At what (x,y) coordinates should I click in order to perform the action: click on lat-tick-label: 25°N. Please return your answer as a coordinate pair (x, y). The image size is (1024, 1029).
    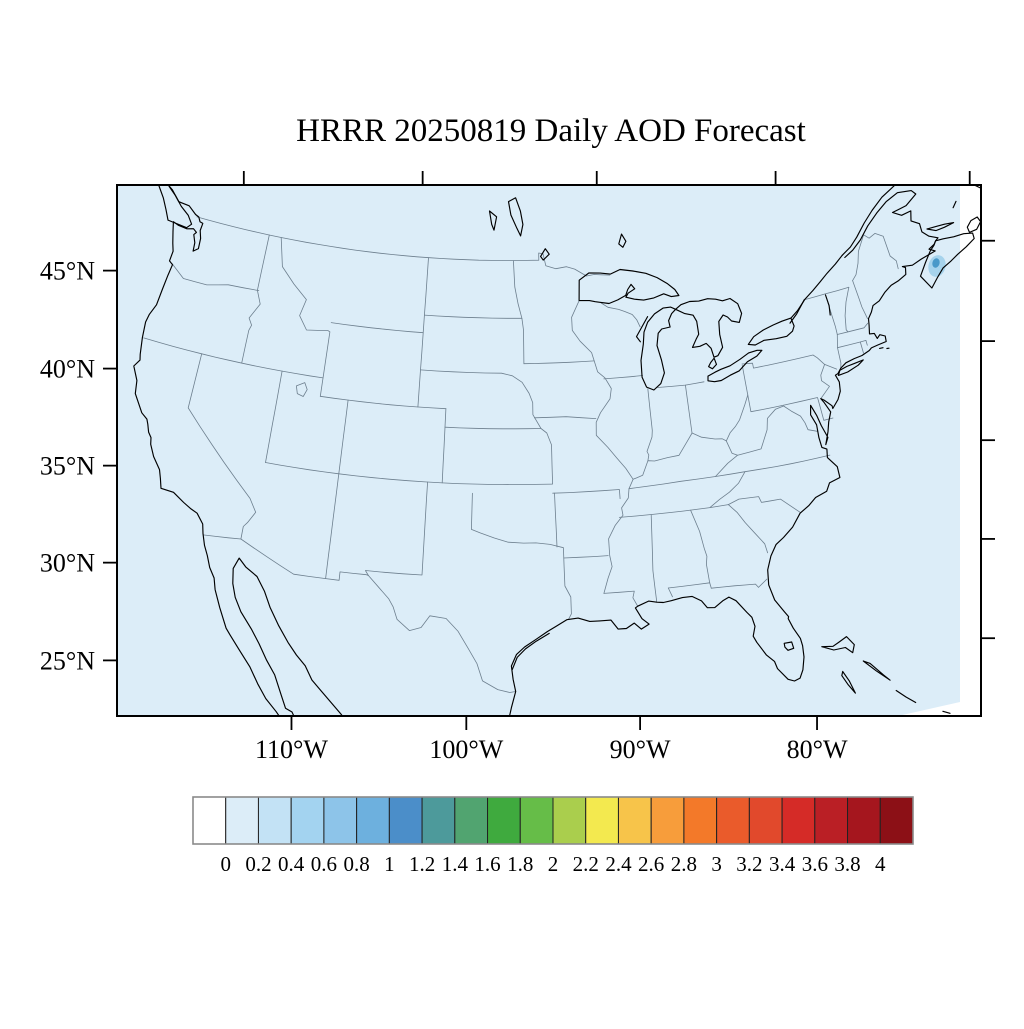
    Looking at the image, I should click on (67, 660).